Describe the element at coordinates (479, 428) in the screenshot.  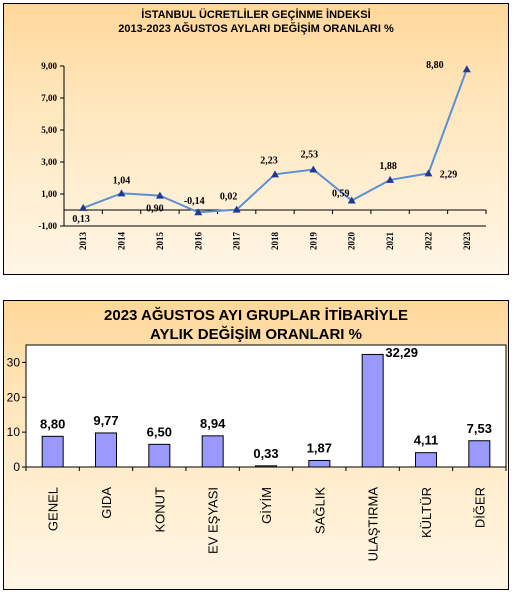
I see `data-label: 7,53` at that location.